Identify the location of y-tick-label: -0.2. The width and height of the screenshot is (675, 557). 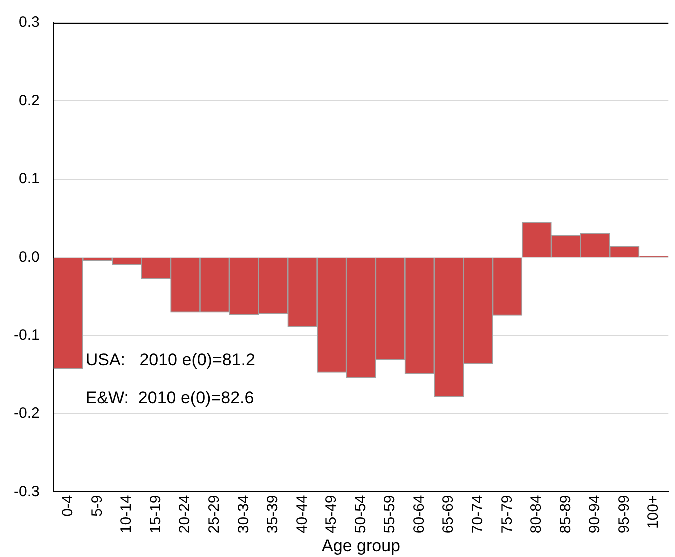
(27, 413).